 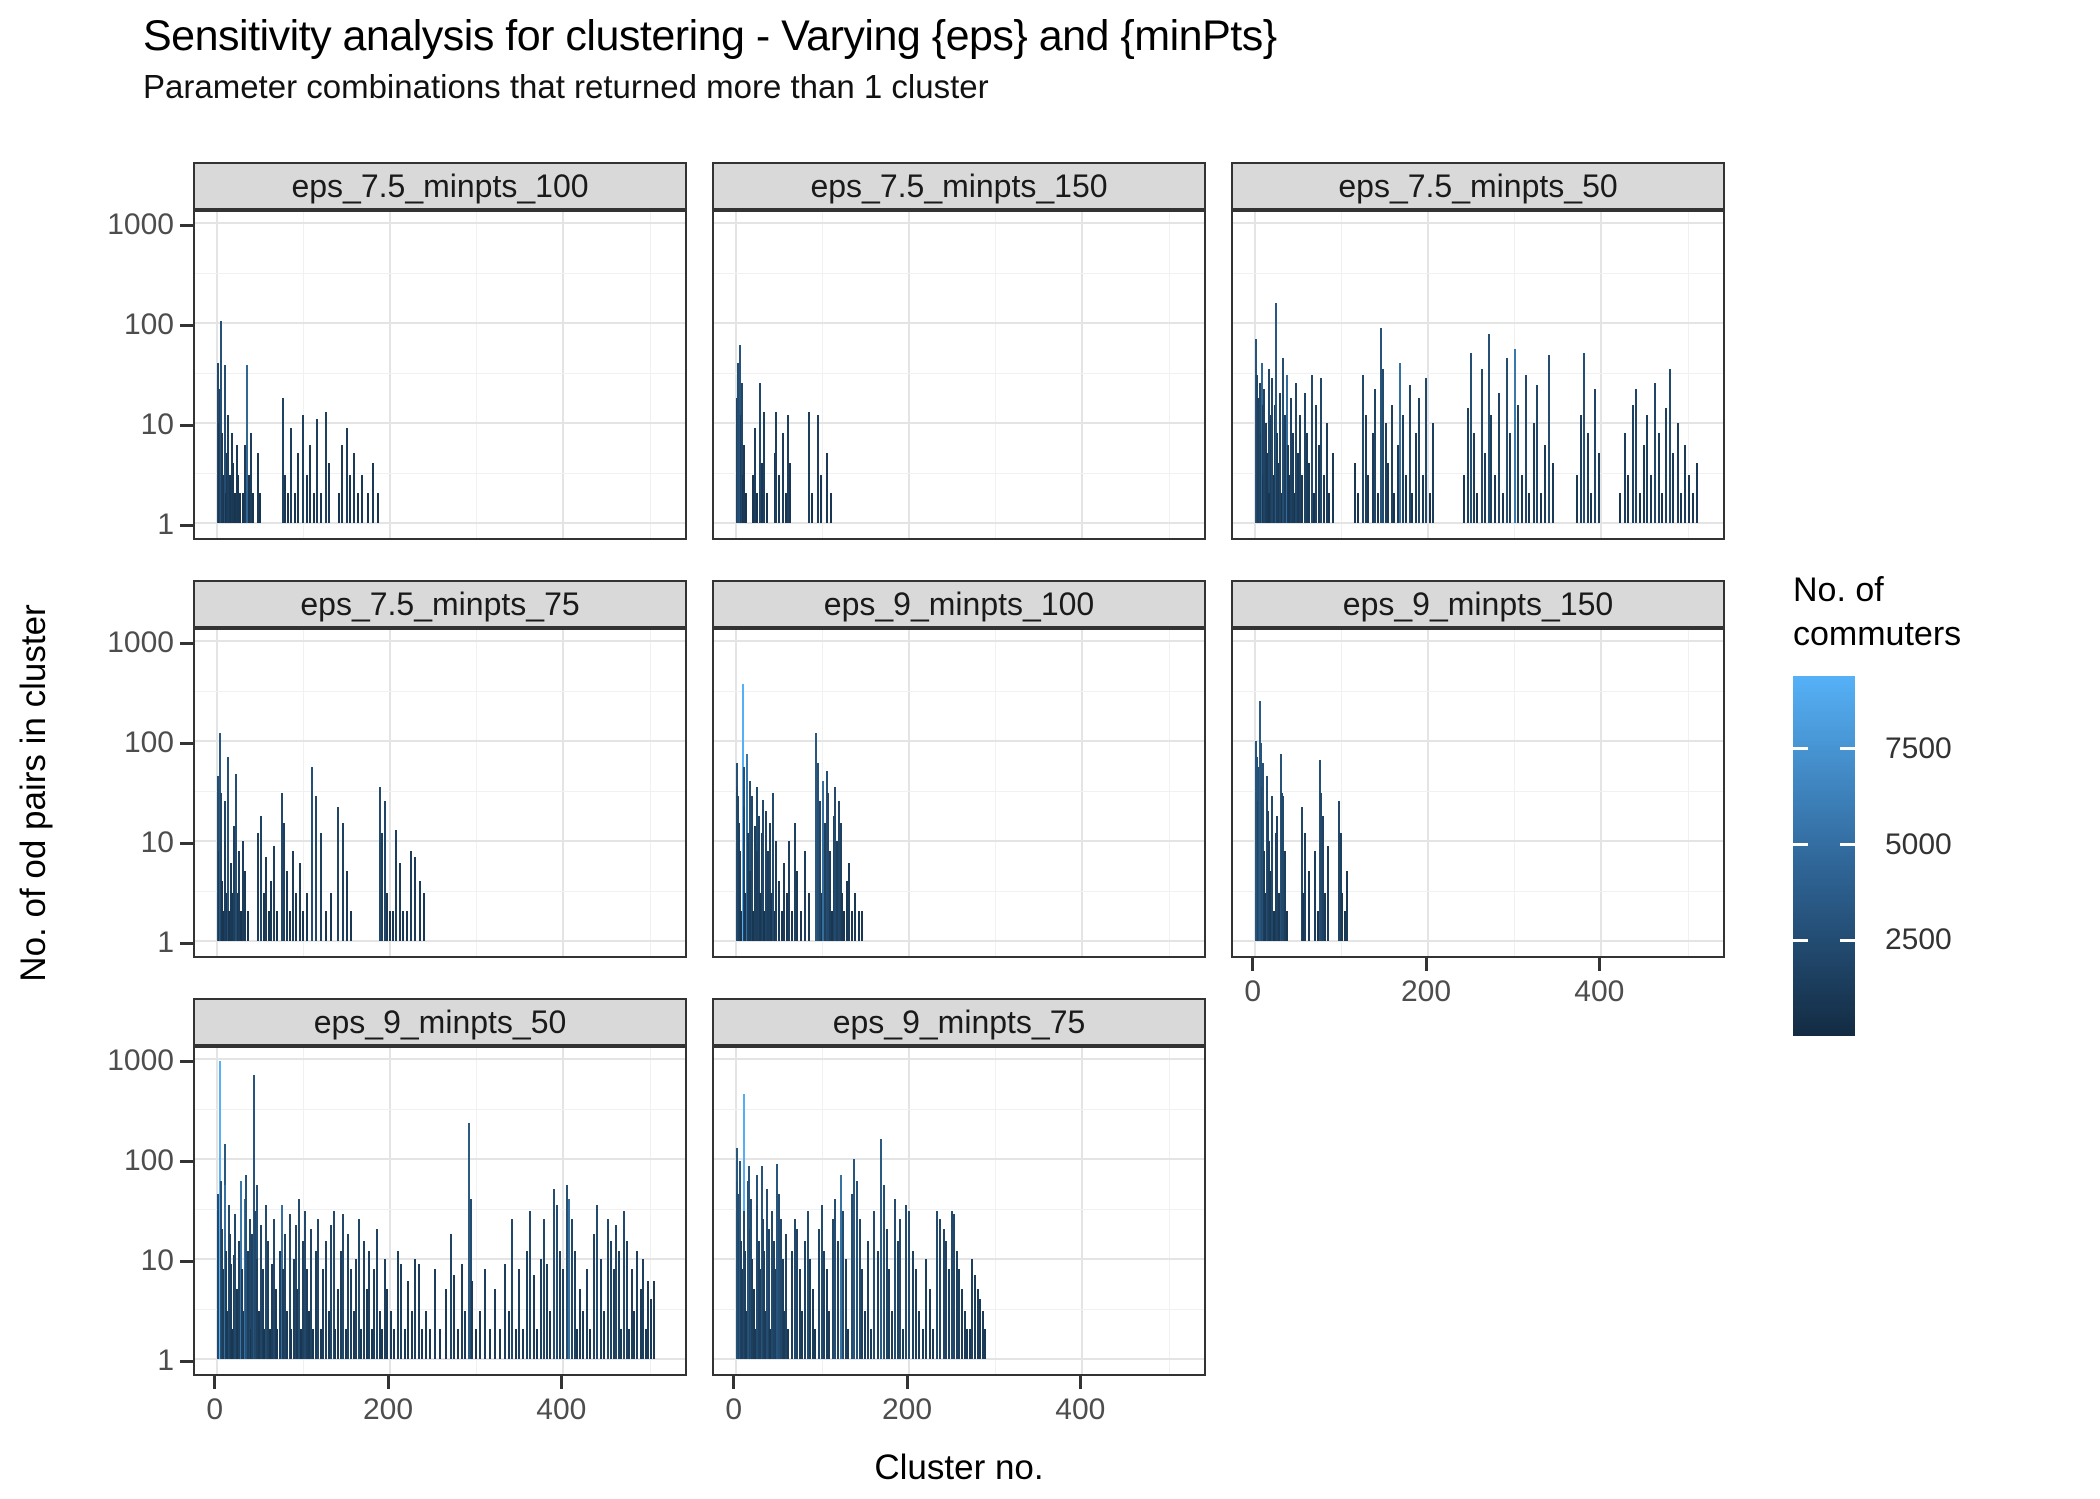 I want to click on legend-tick-right, so click(x=1847, y=844).